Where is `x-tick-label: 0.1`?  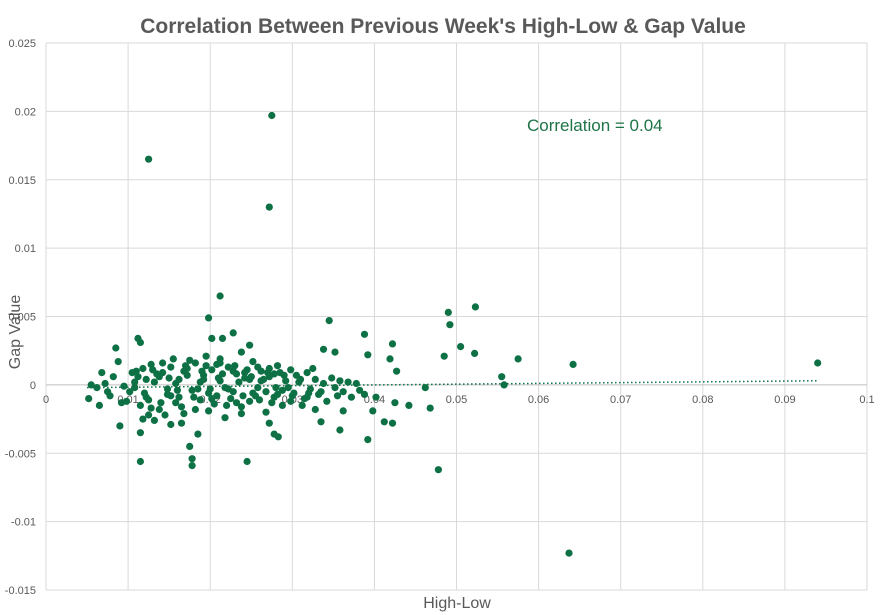
x-tick-label: 0.1 is located at coordinates (866, 400).